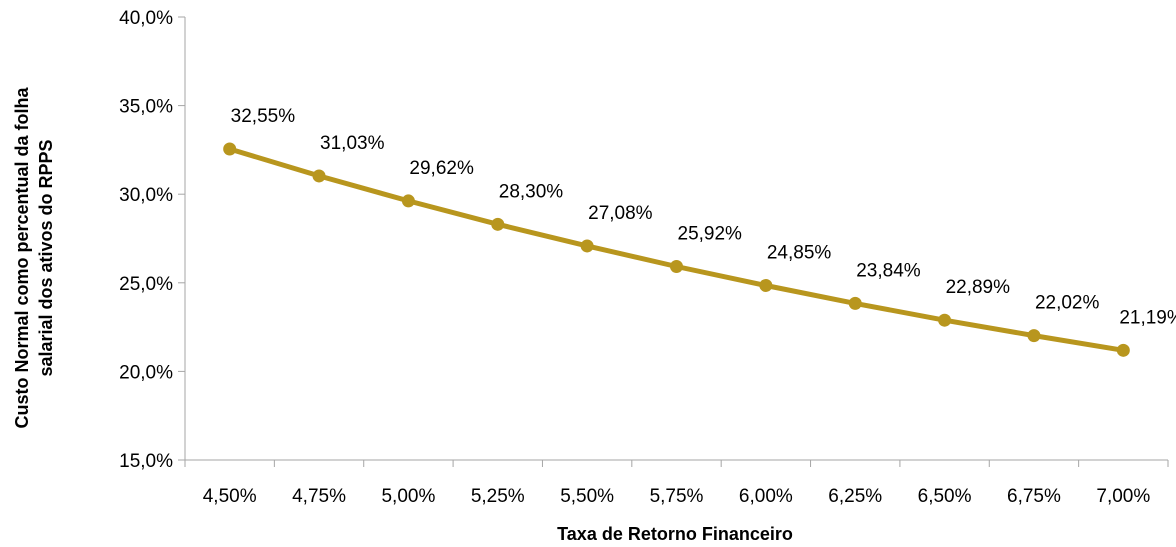 This screenshot has height=547, width=1176. Describe the element at coordinates (152, 240) in the screenshot. I see `y-axis-ticks: 15,0% 20,0% 25,0% 30,0% 35,0% 40,0%` at that location.